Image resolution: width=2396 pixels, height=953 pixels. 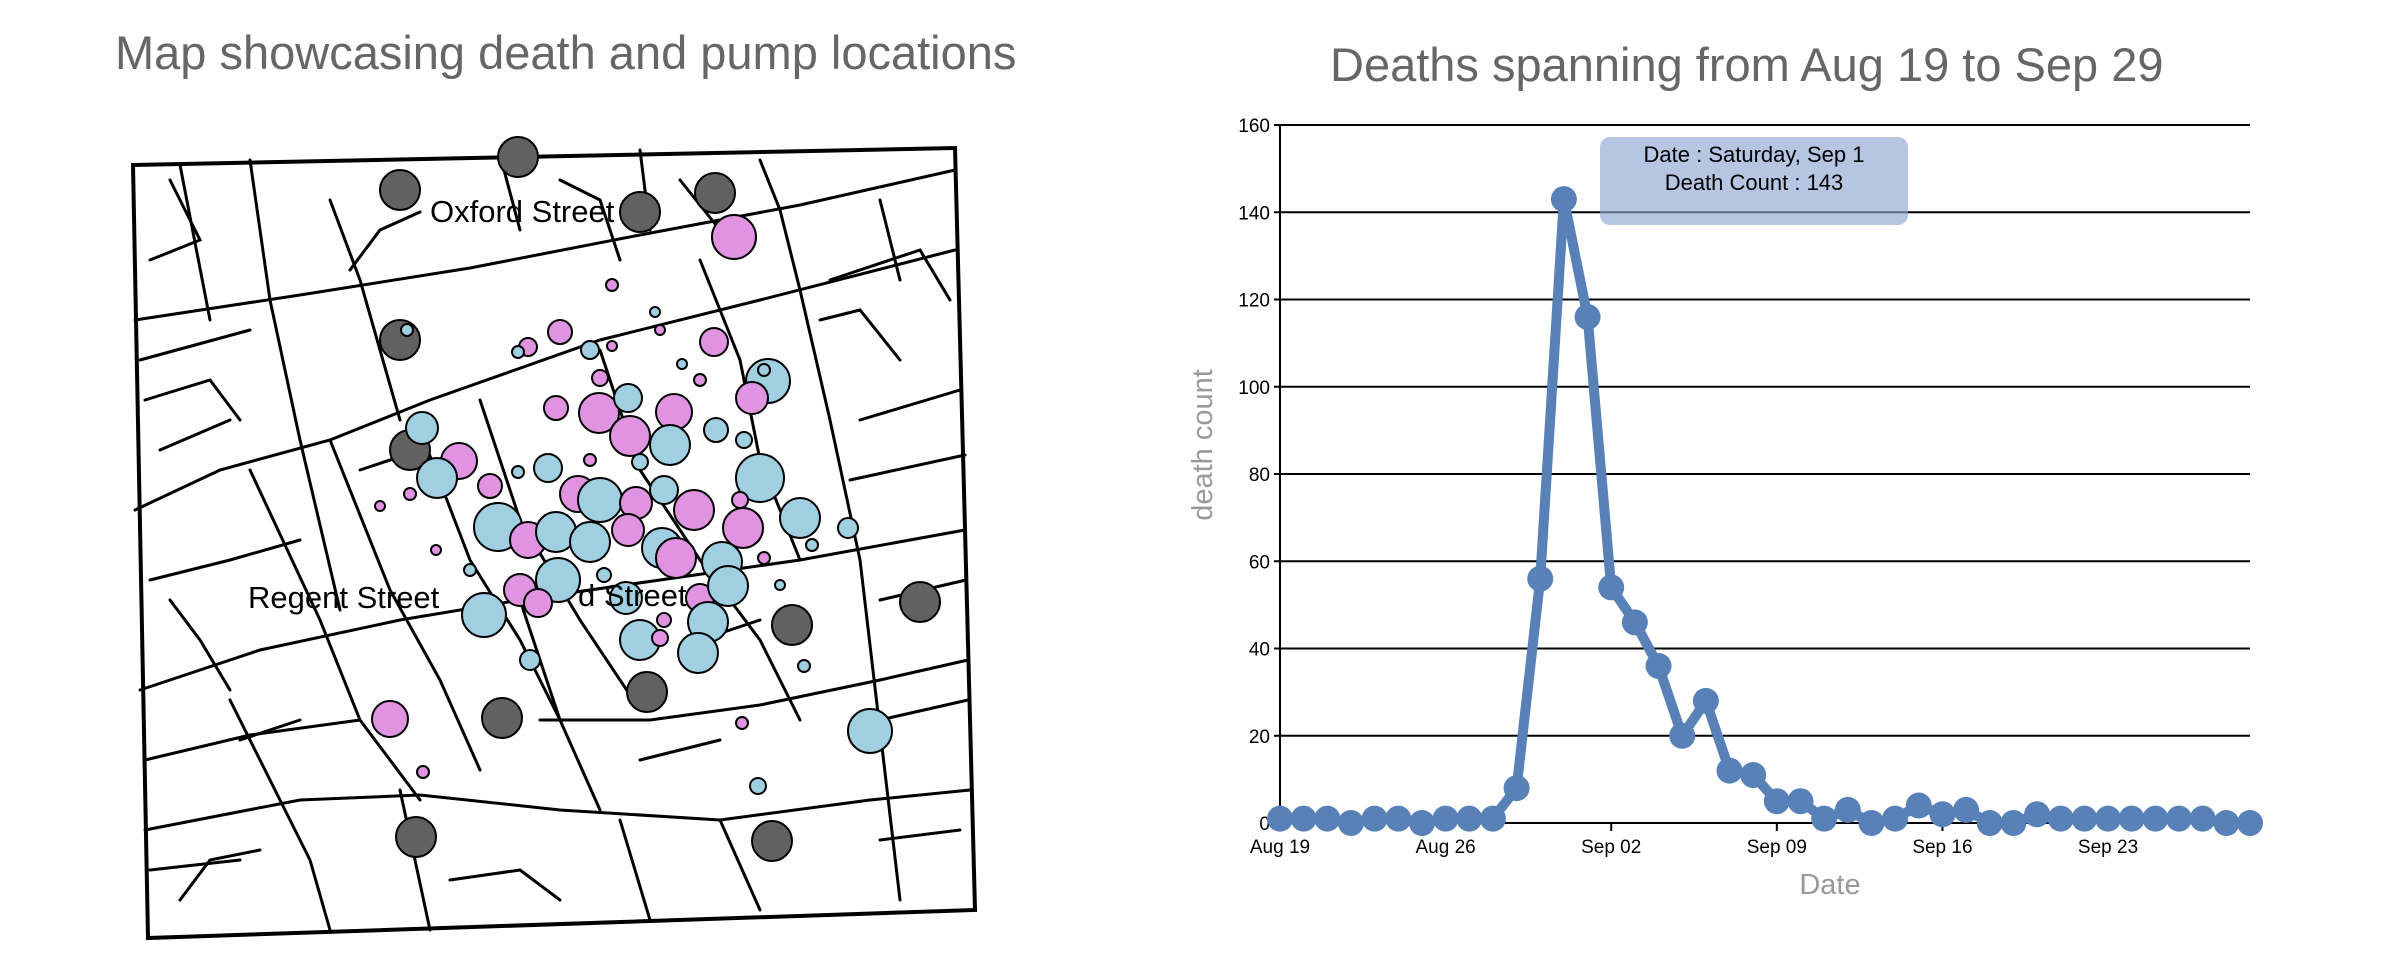 I want to click on x-tick-label: Aug 26, so click(x=1445, y=847).